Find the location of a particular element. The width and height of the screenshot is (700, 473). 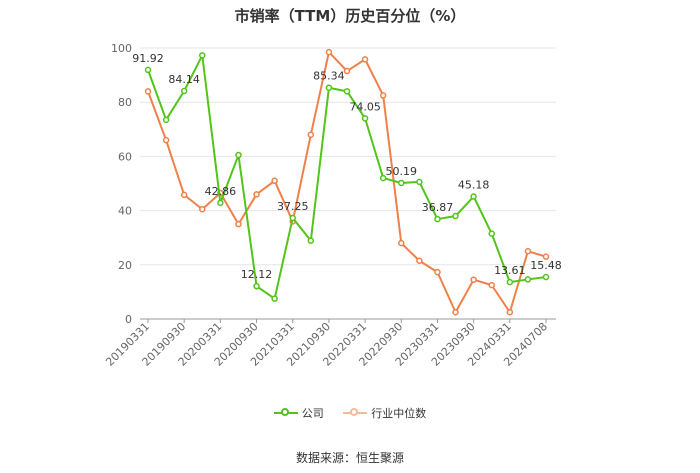

y-tick-label: 40 is located at coordinates (125, 211).